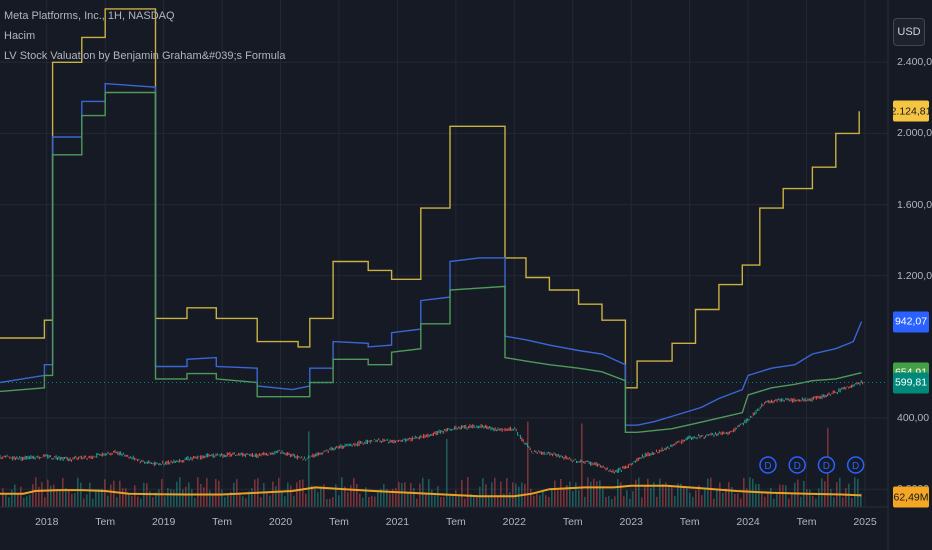  I want to click on symbol-title: Meta Platforms, Inc., 1H, NASDAQ, so click(89, 16).